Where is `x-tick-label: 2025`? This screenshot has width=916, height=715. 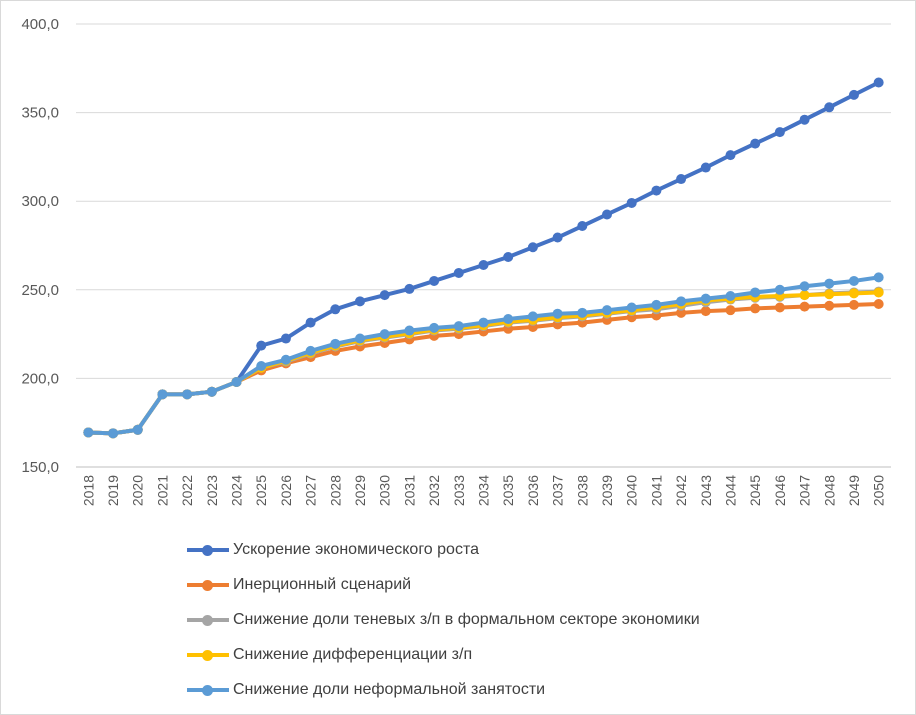
x-tick-label: 2025 is located at coordinates (261, 490).